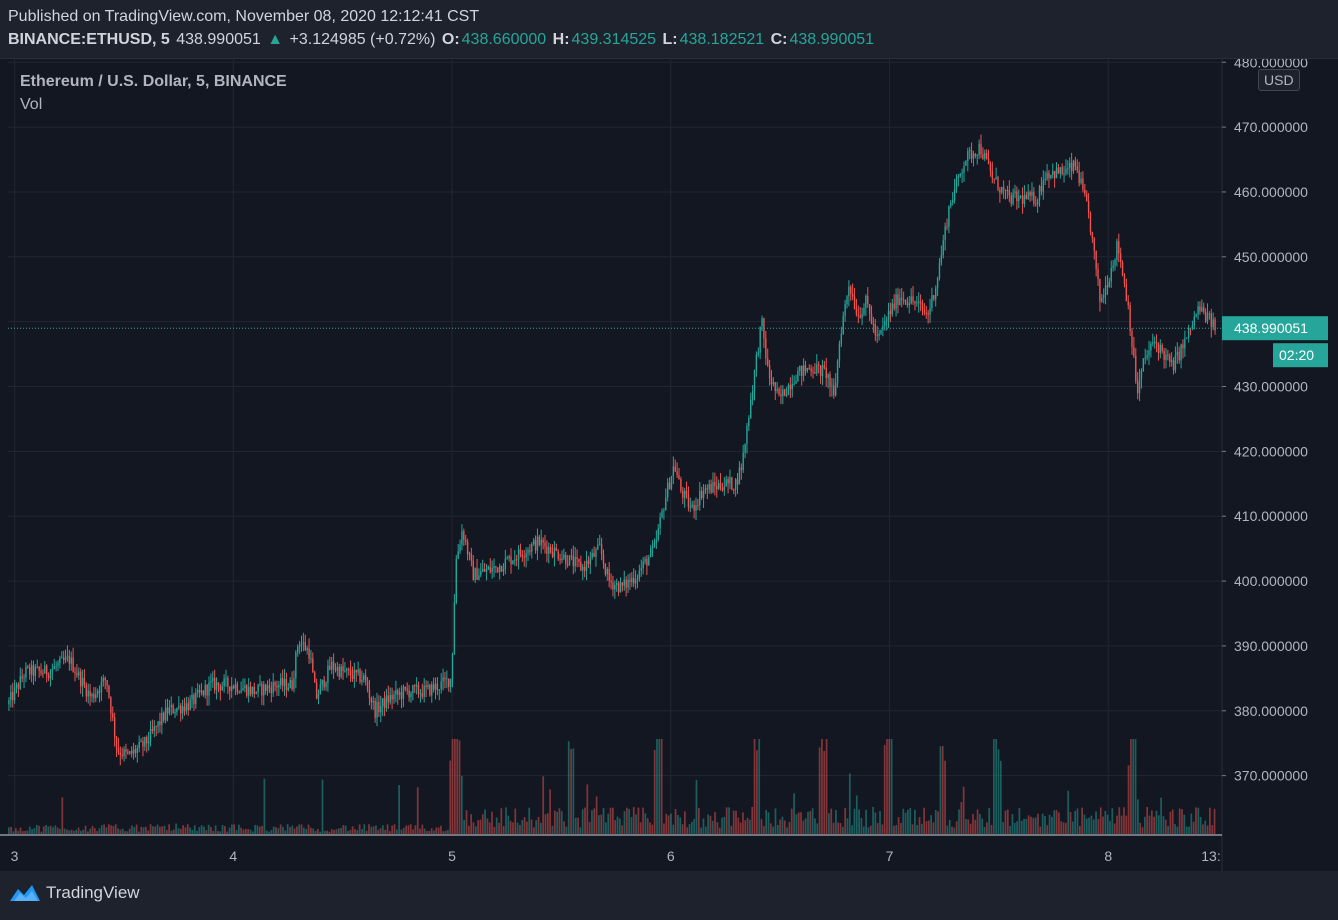 This screenshot has width=1338, height=920. What do you see at coordinates (1271, 646) in the screenshot?
I see `price-tick-label: 390.000000` at bounding box center [1271, 646].